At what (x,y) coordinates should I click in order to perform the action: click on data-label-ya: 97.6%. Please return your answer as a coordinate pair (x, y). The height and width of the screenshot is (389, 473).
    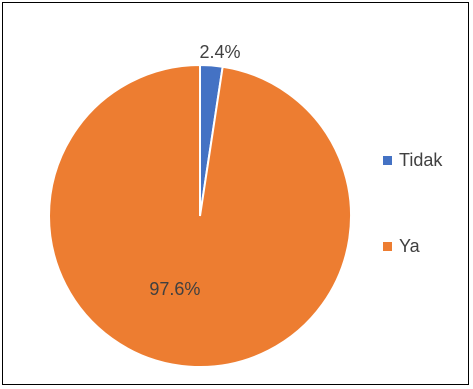
    Looking at the image, I should click on (174, 289).